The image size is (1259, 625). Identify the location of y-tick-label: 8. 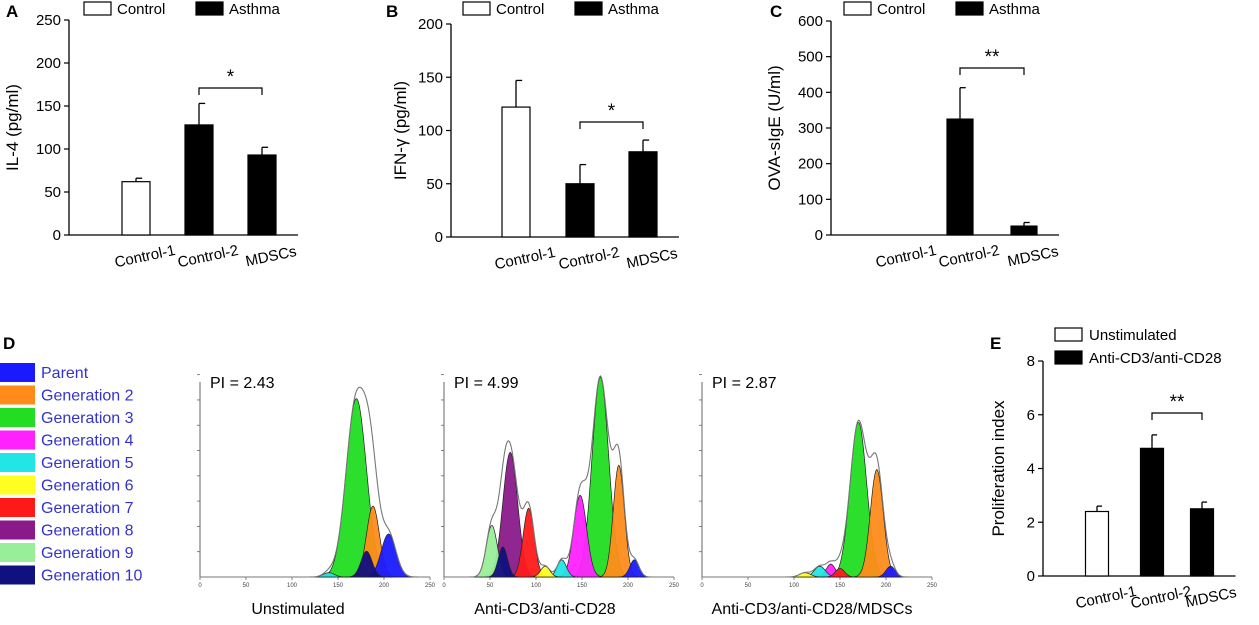
(1031, 361).